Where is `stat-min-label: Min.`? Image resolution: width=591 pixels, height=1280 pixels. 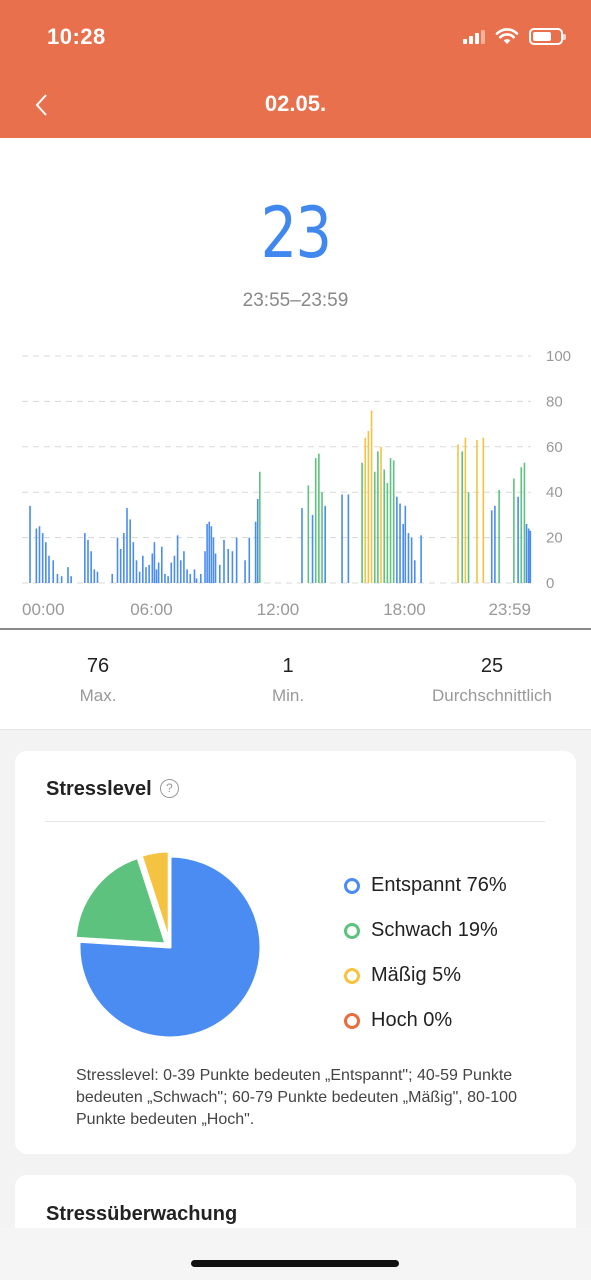
stat-min-label: Min. is located at coordinates (288, 695).